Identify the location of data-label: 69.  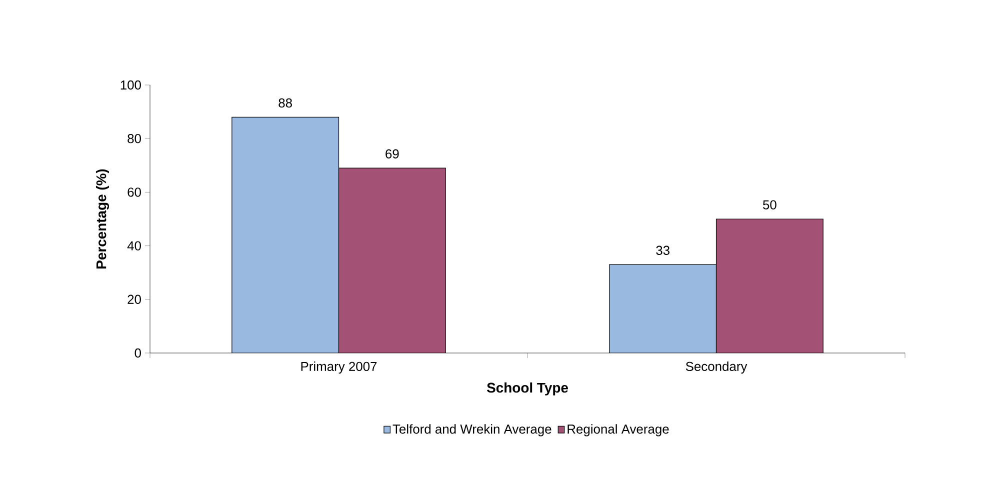
(392, 153).